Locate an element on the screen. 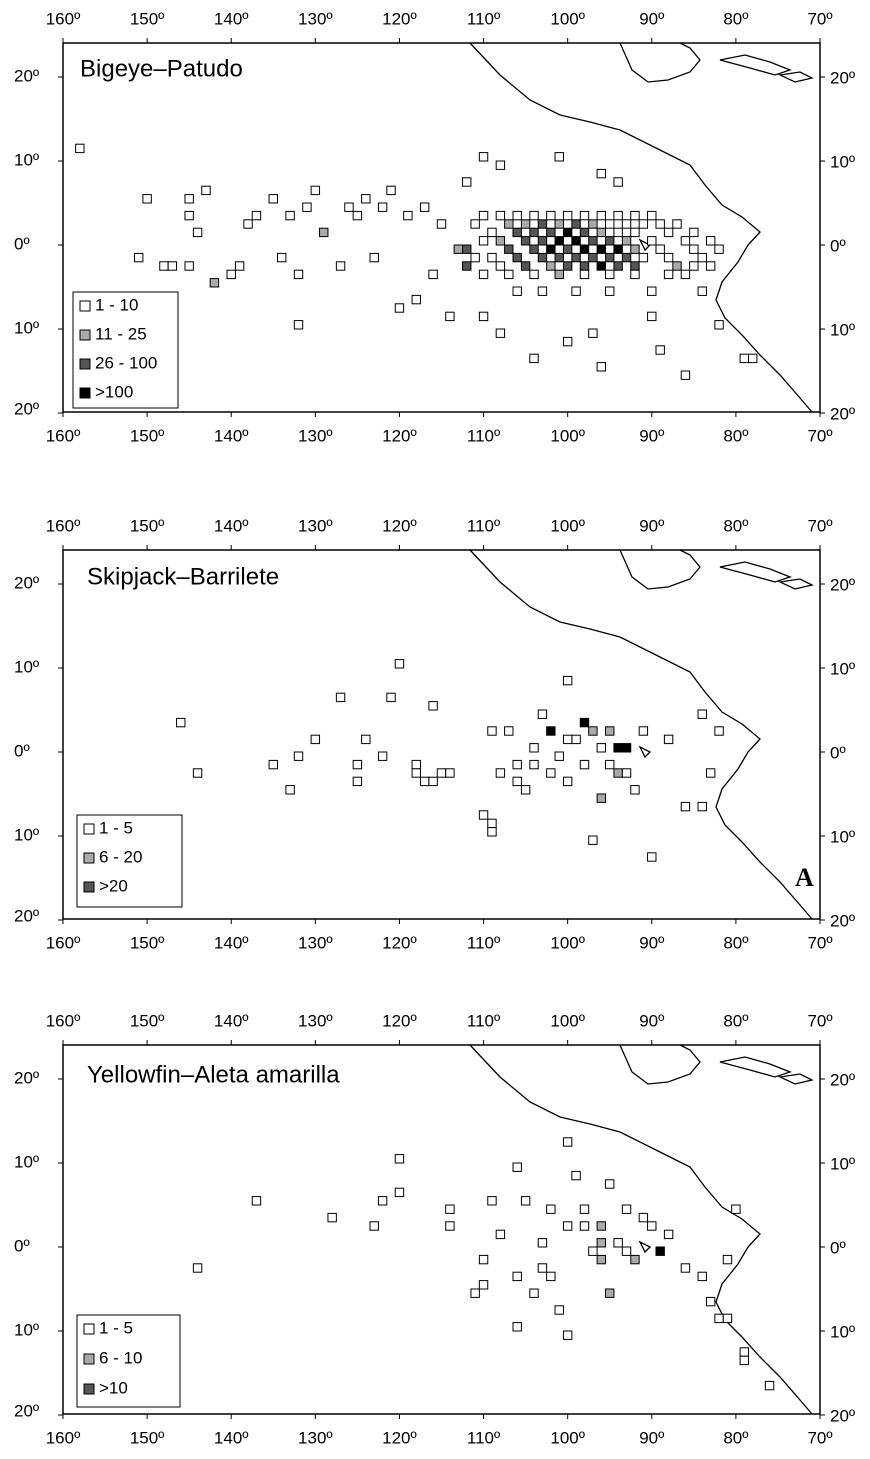  legend-label: >20 is located at coordinates (113, 885).